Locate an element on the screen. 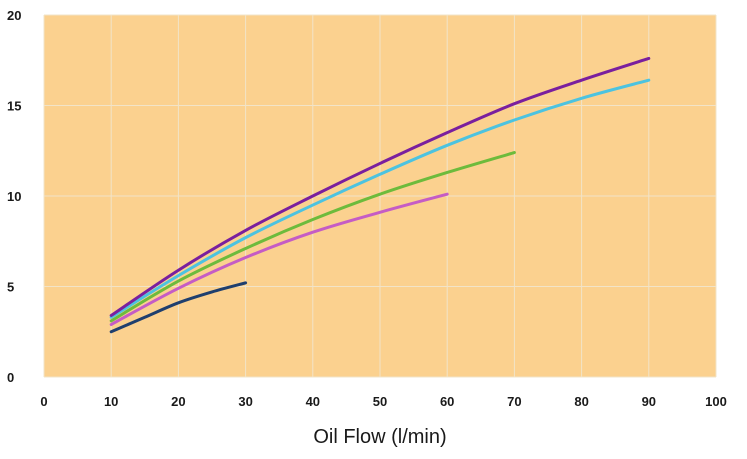  x-tick-label-1: 10 is located at coordinates (111, 401).